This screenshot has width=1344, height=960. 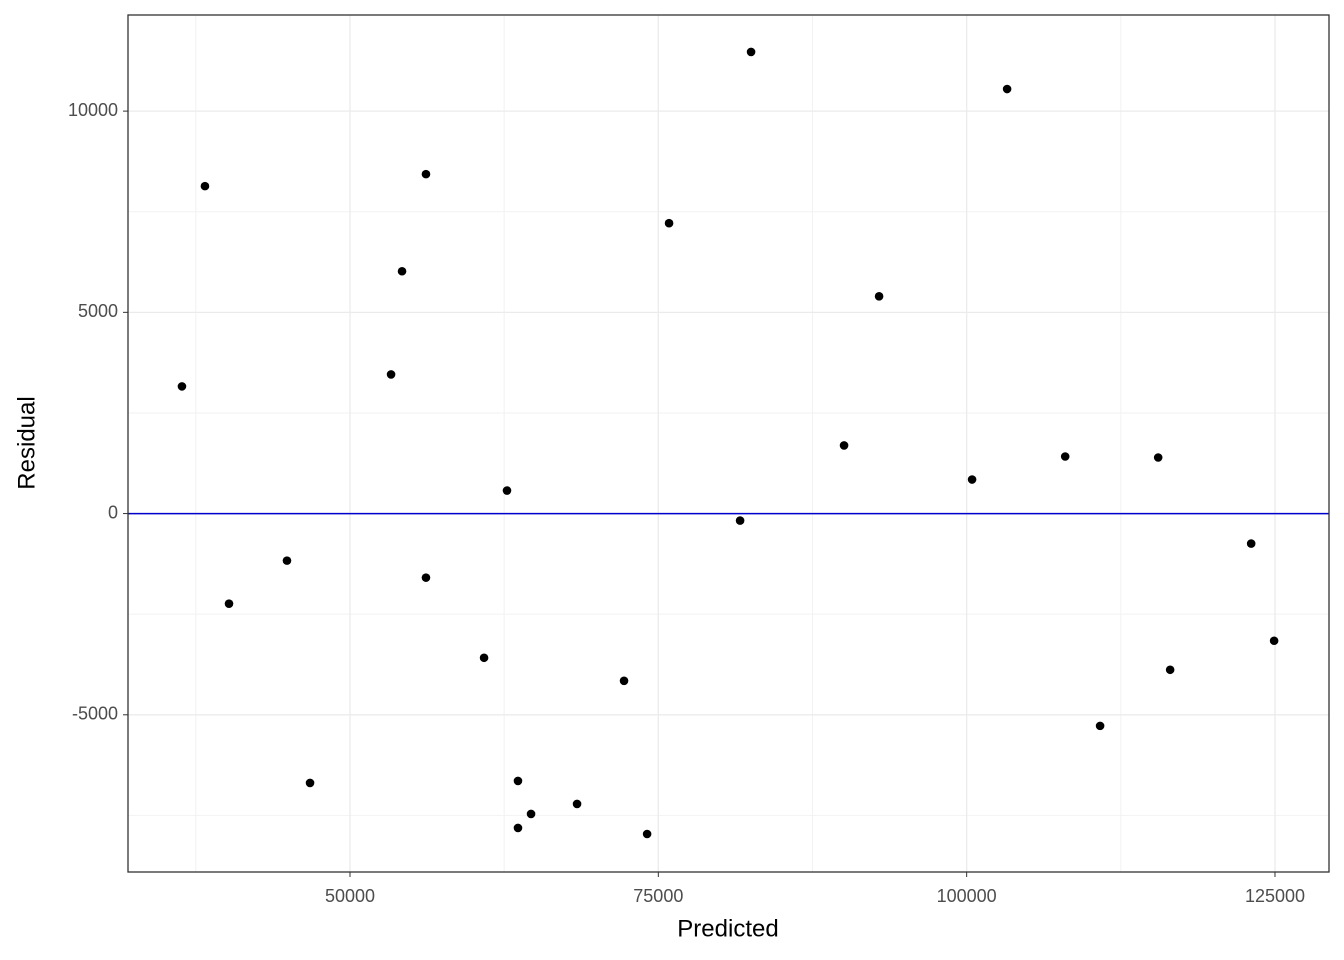 What do you see at coordinates (658, 896) in the screenshot?
I see `x-tick-label: 75000` at bounding box center [658, 896].